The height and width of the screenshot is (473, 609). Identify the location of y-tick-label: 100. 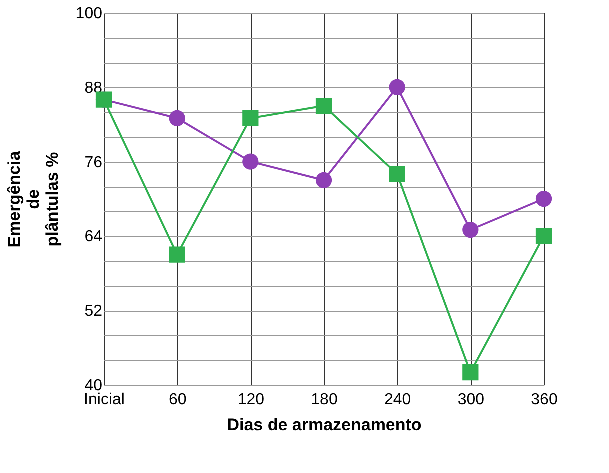
(89, 14).